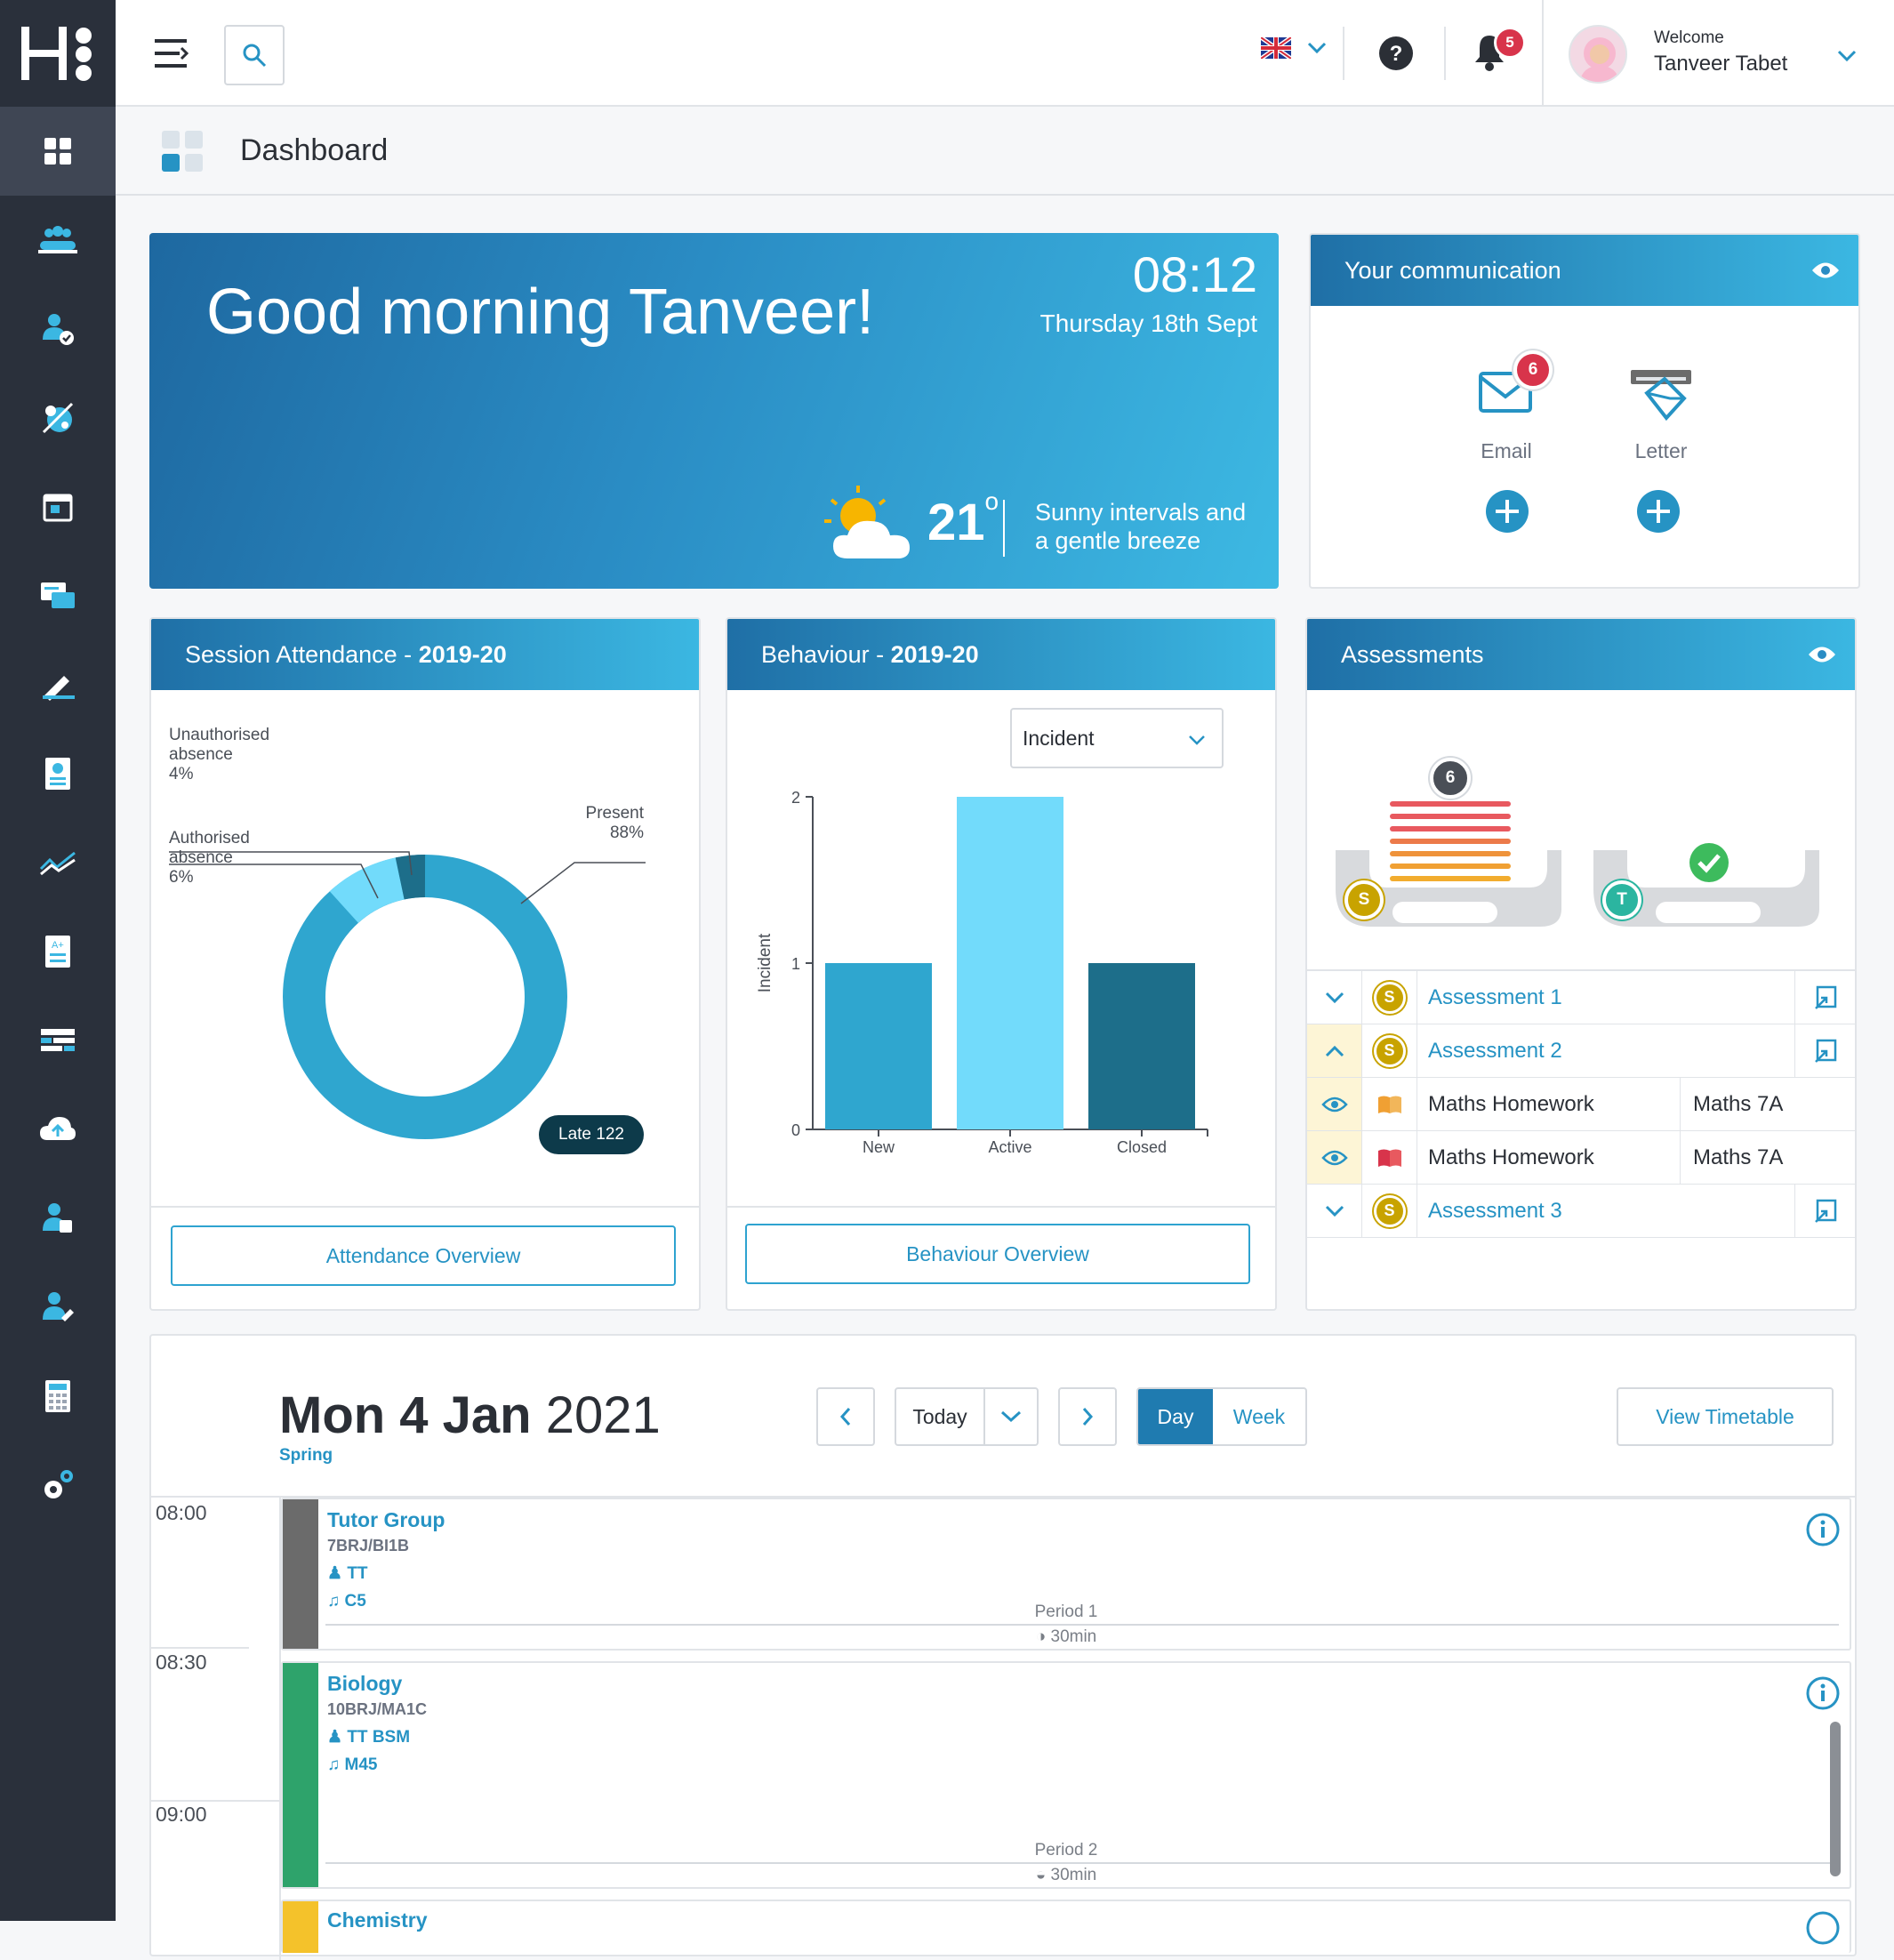  Describe the element at coordinates (1389, 1104) in the screenshot. I see `book-icon` at that location.